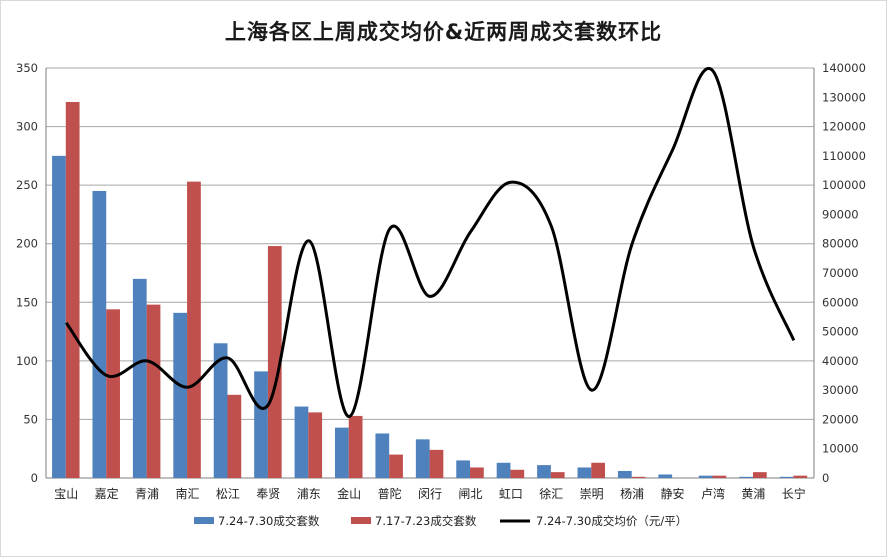 The width and height of the screenshot is (887, 557). What do you see at coordinates (794, 493) in the screenshot?
I see `x-category-label: 长宁` at bounding box center [794, 493].